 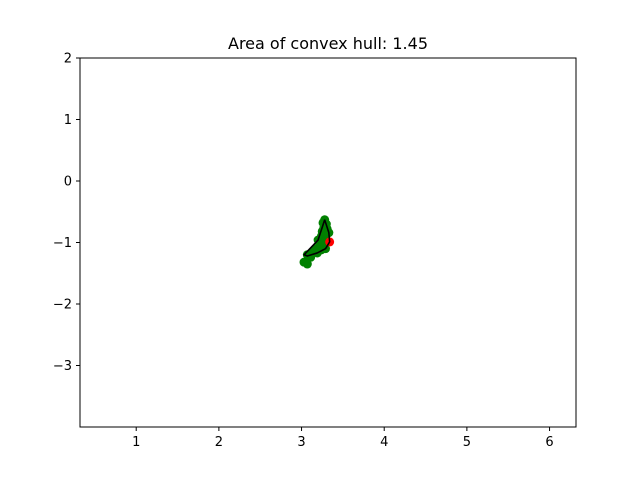 I want to click on y-tick-label: −2, so click(x=62, y=305).